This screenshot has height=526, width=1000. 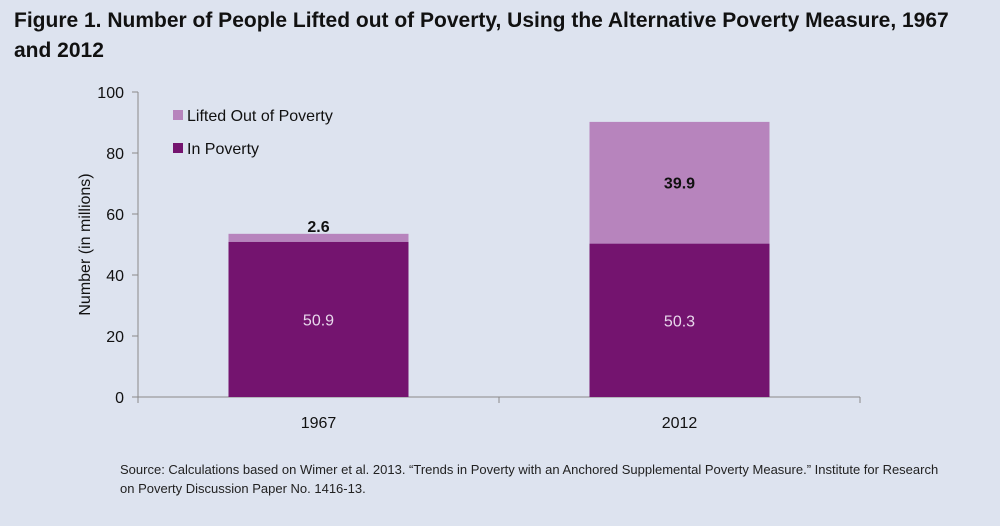 I want to click on bar-in-poverty-1967, so click(x=318, y=319).